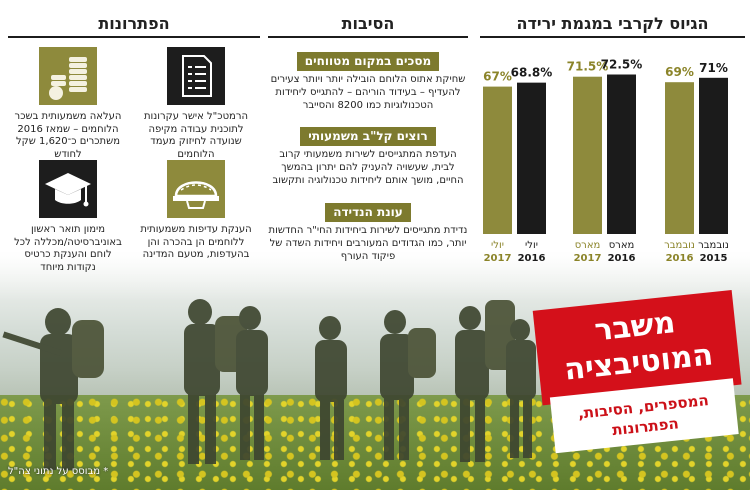 Image resolution: width=750 pixels, height=490 pixels. I want to click on graduation-cap-icon, so click(68, 189).